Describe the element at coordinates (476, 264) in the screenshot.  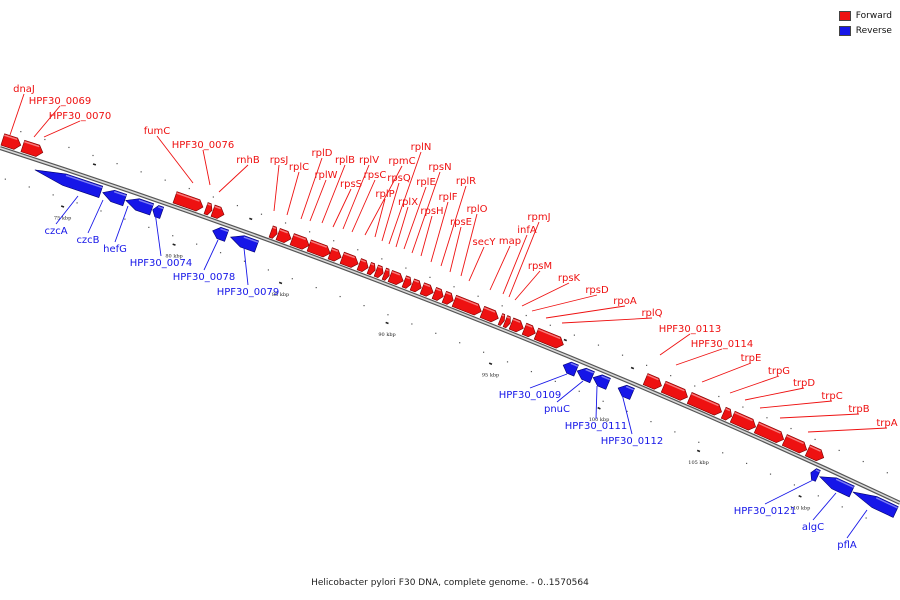
I see `leader-secy` at that location.